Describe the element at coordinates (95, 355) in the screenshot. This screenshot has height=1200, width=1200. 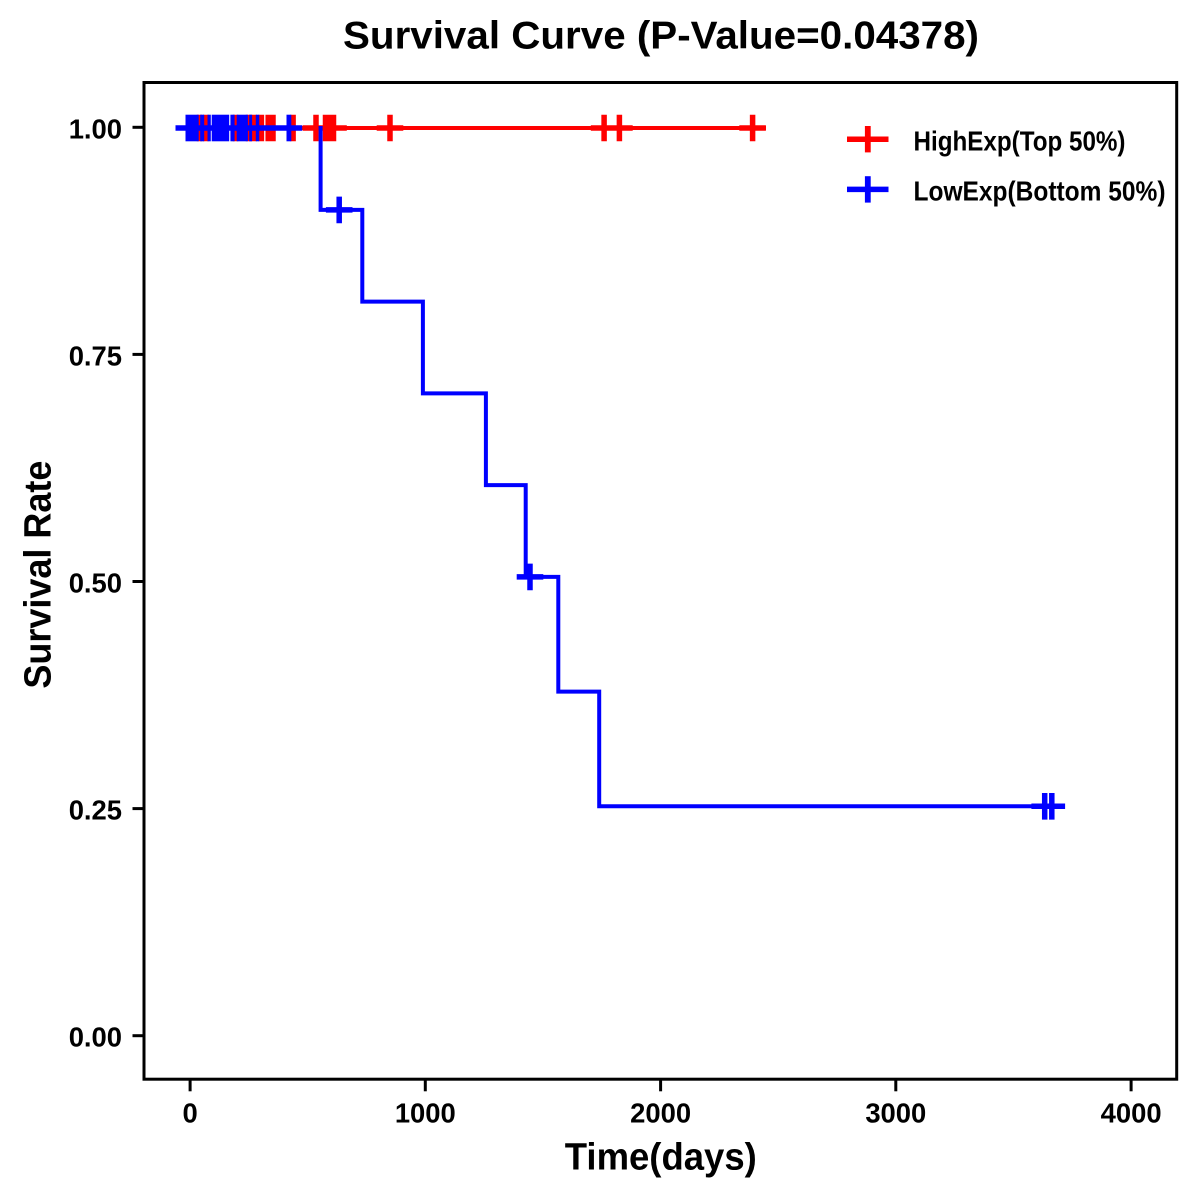
I see `svg-text: 0.75` at that location.